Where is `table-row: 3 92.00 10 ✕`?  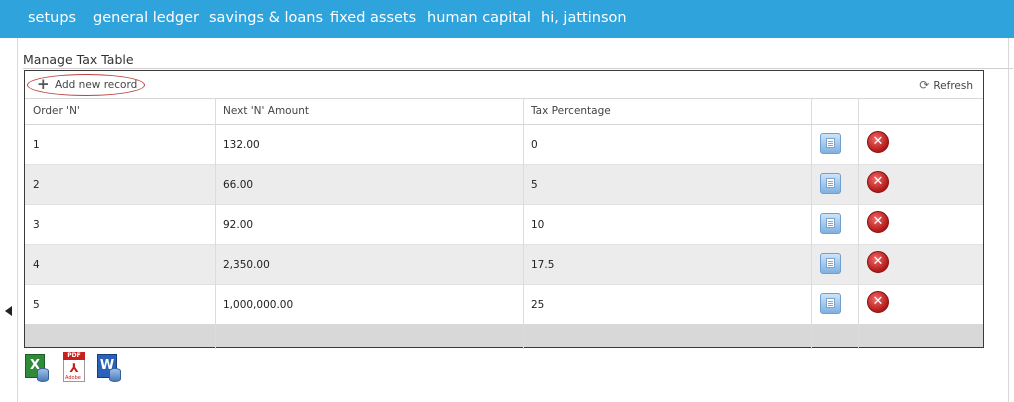 table-row: 3 92.00 10 ✕ is located at coordinates (504, 225).